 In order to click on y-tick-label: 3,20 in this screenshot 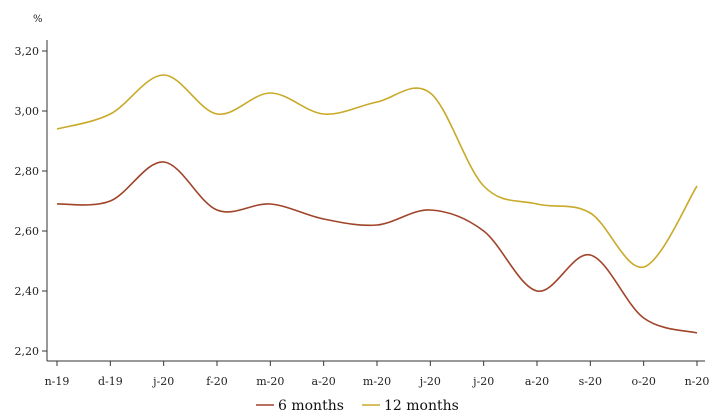, I will do `click(27, 51)`.